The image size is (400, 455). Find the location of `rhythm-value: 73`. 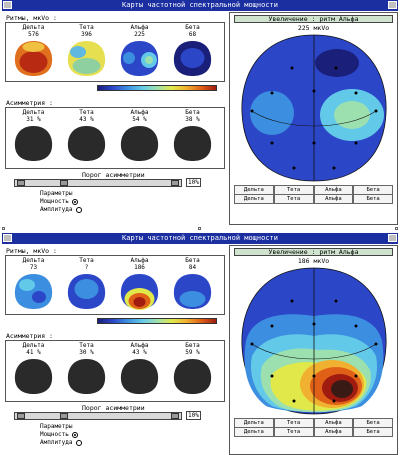

rhythm-value: 73 is located at coordinates (33, 267).